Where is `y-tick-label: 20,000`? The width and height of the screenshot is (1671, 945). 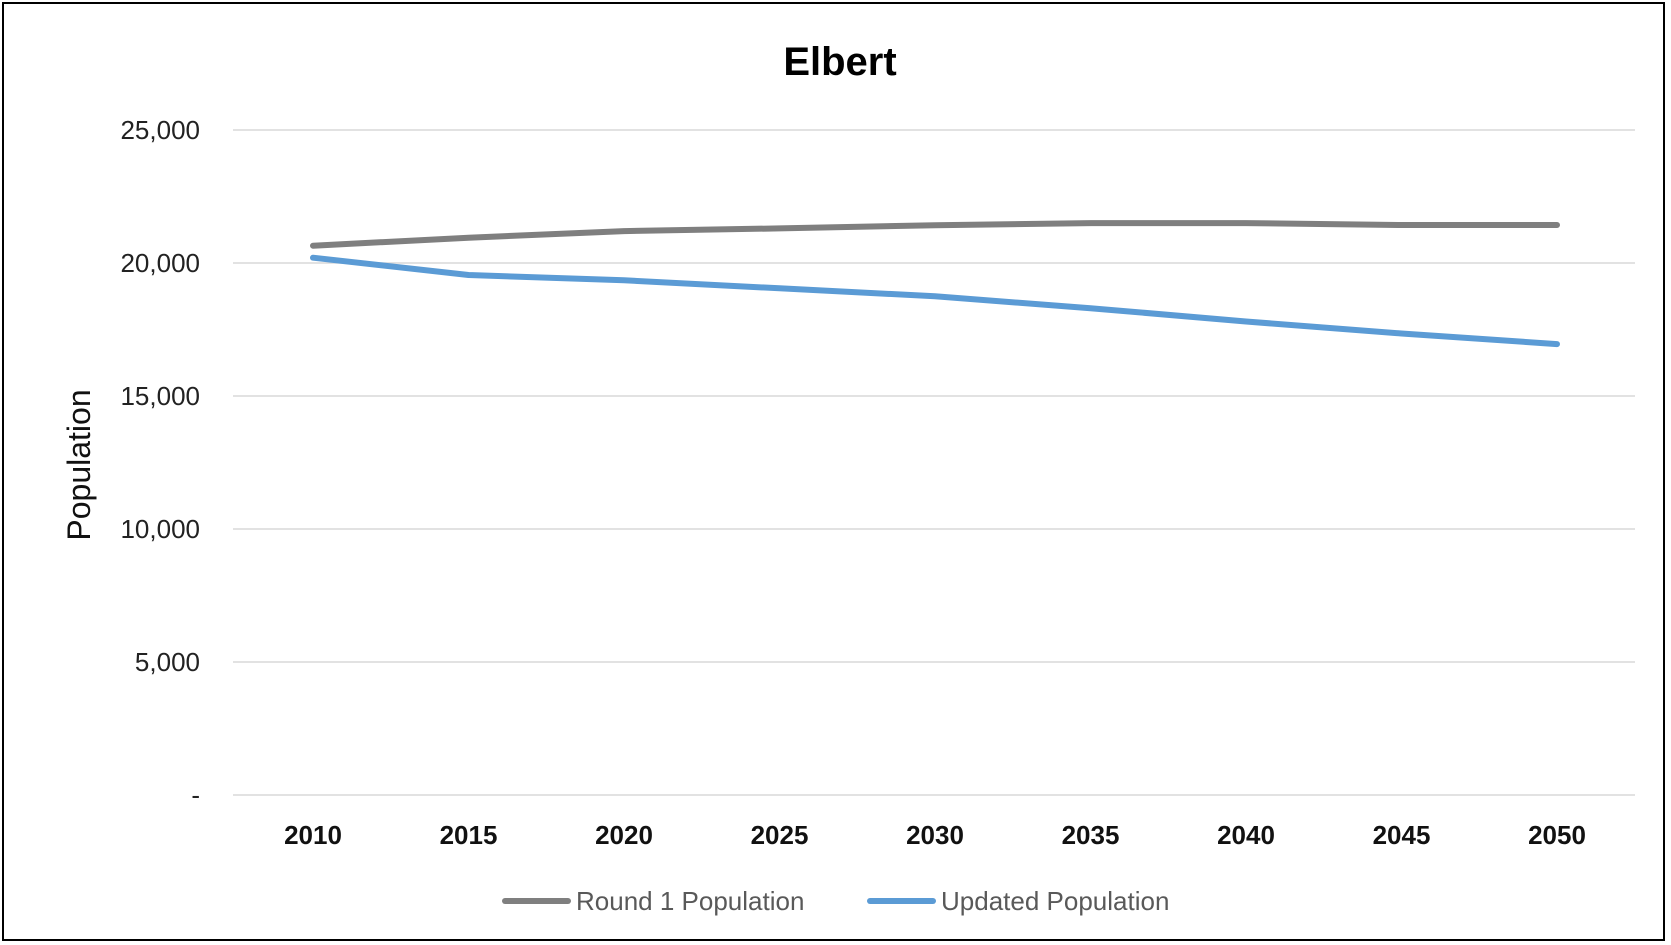 y-tick-label: 20,000 is located at coordinates (160, 263).